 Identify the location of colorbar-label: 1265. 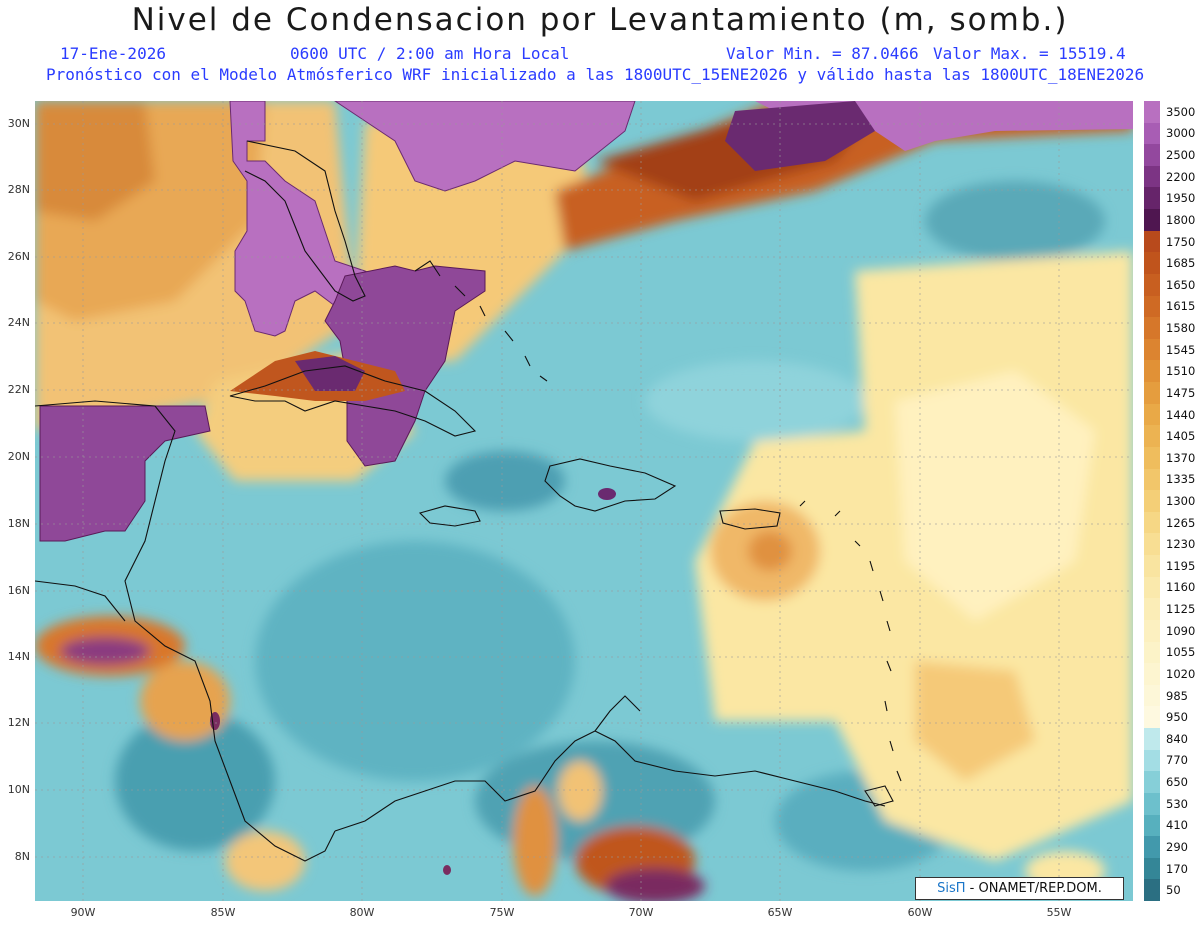
(1181, 522).